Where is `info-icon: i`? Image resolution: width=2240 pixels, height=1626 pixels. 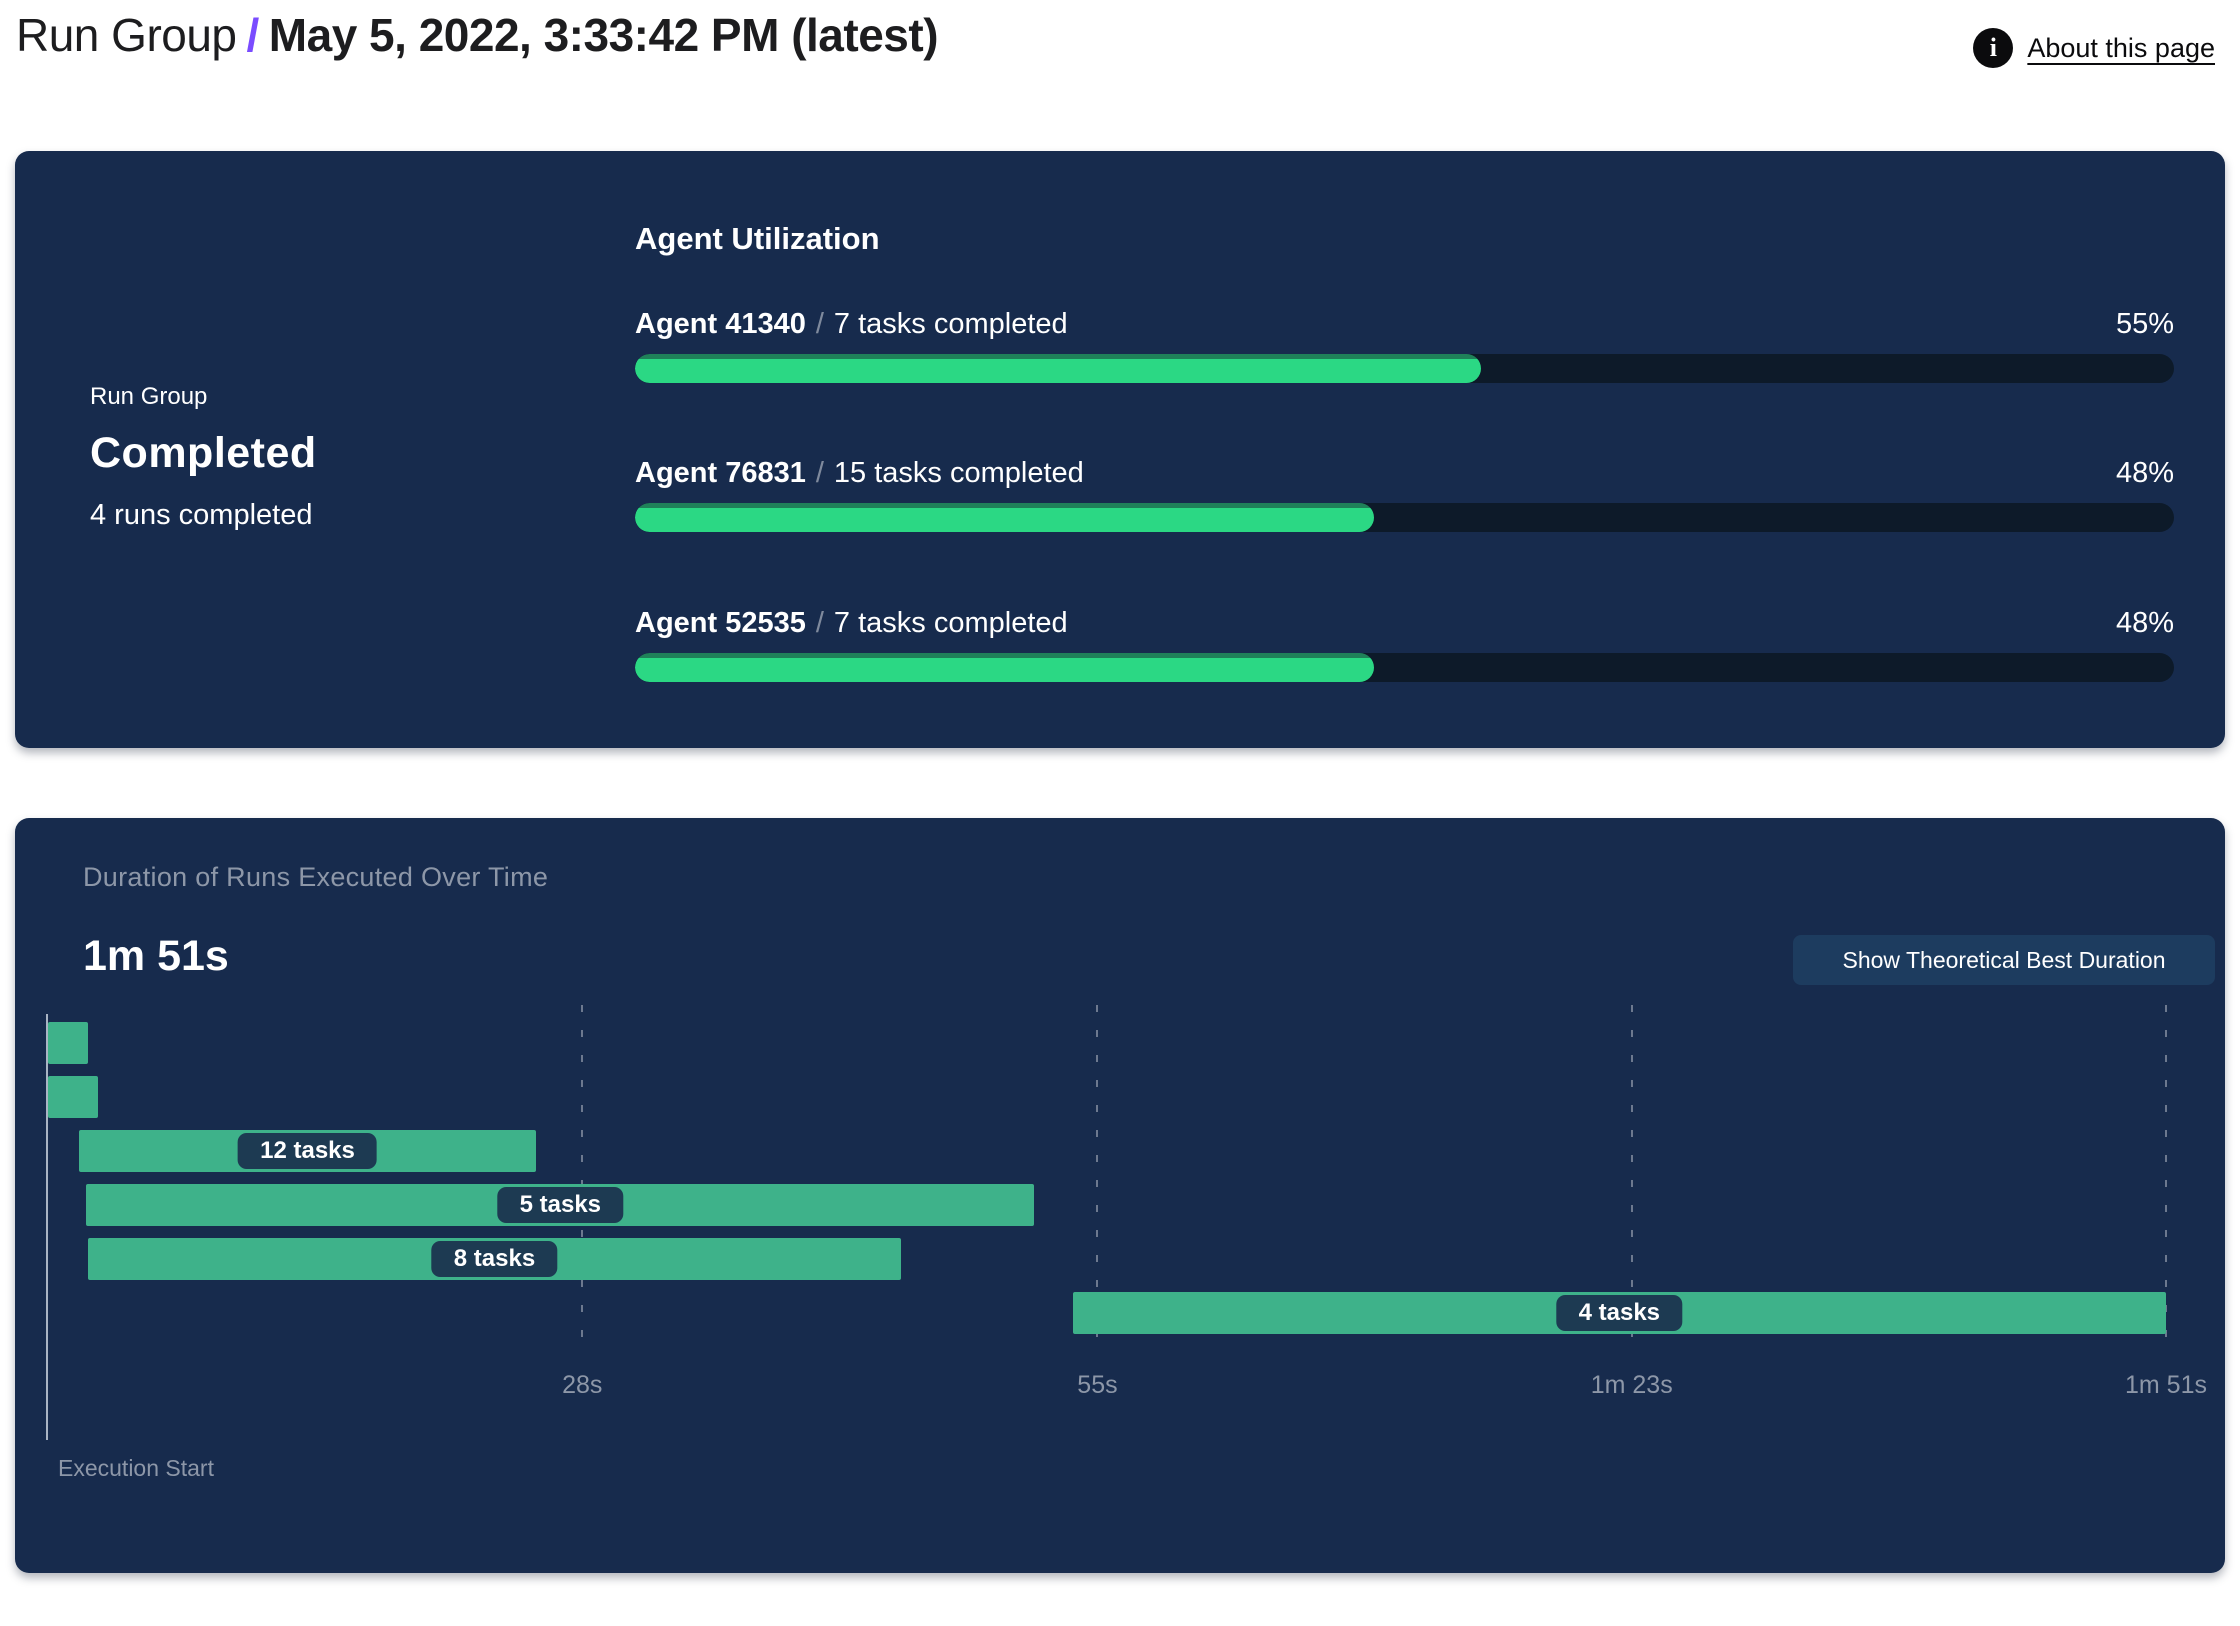 info-icon: i is located at coordinates (1993, 48).